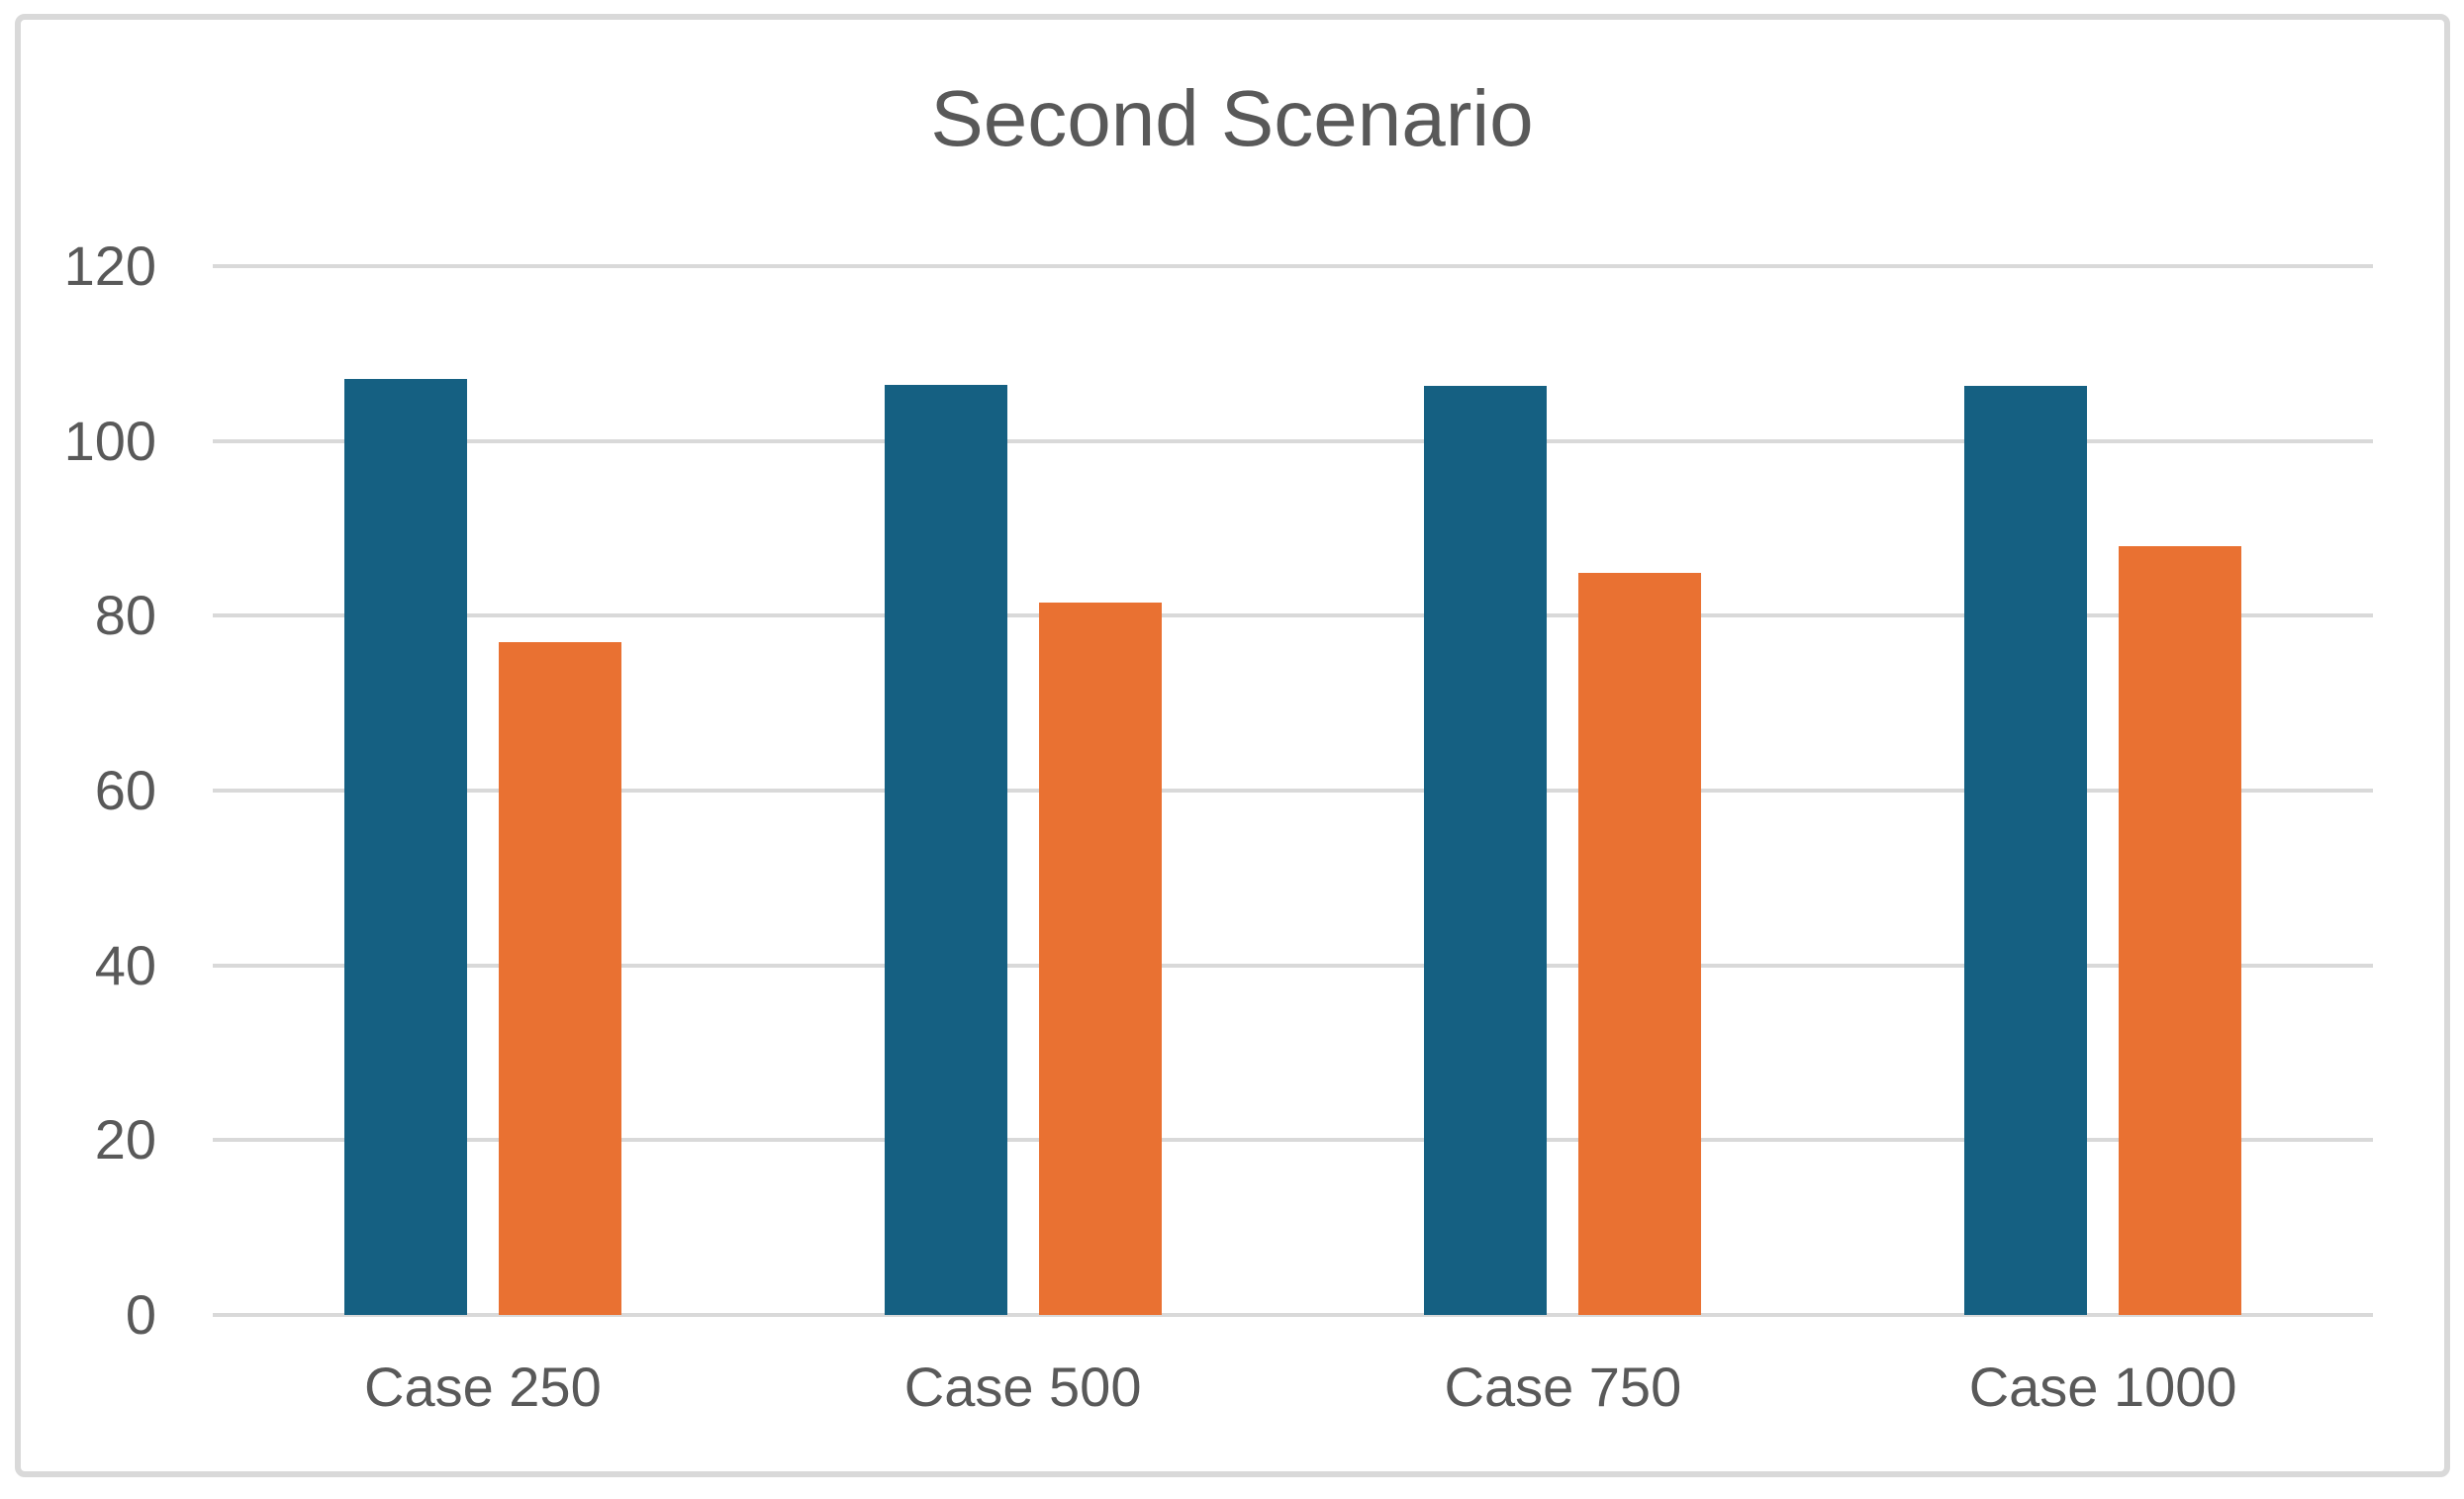 The image size is (2464, 1499). Describe the element at coordinates (1293, 441) in the screenshot. I see `gridline-y100` at that location.